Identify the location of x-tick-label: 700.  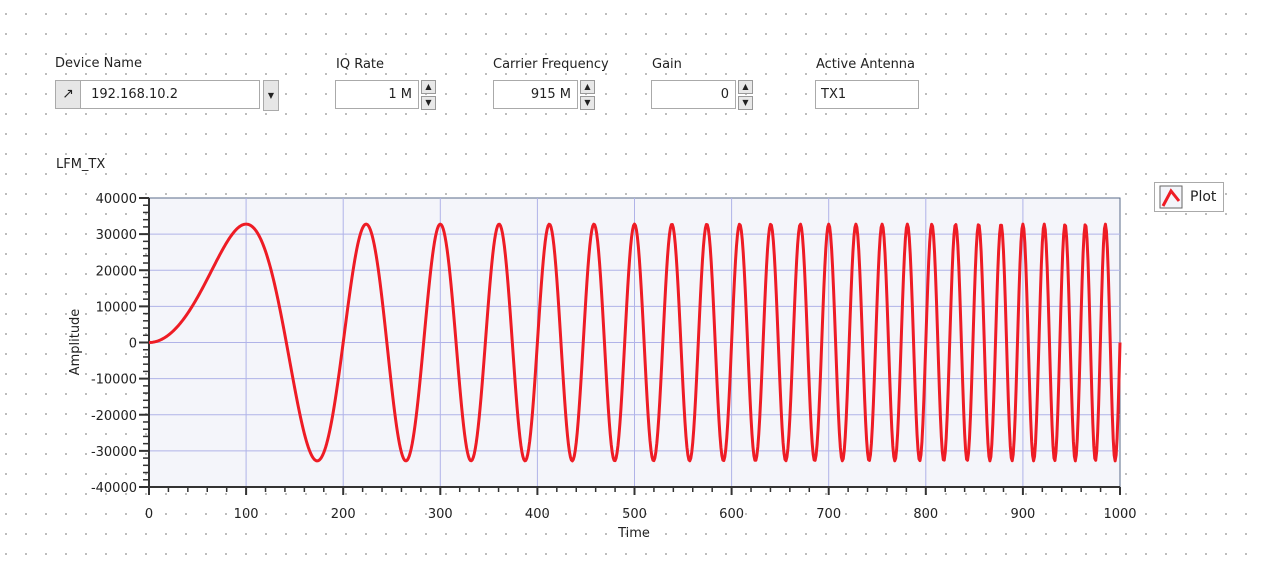
(828, 514).